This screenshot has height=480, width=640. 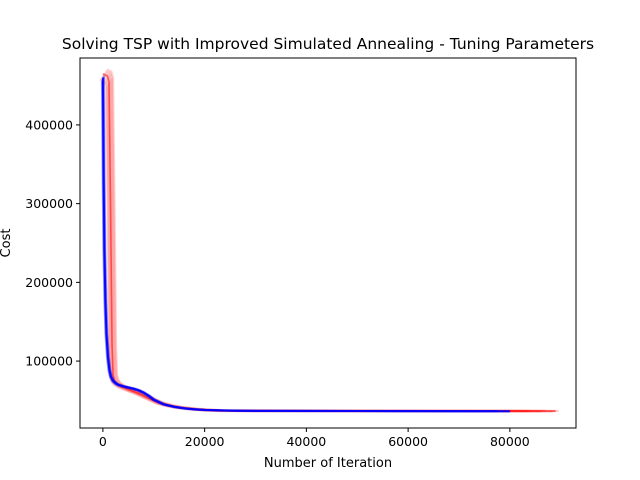 What do you see at coordinates (49, 203) in the screenshot?
I see `y-tick-label: 300000` at bounding box center [49, 203].